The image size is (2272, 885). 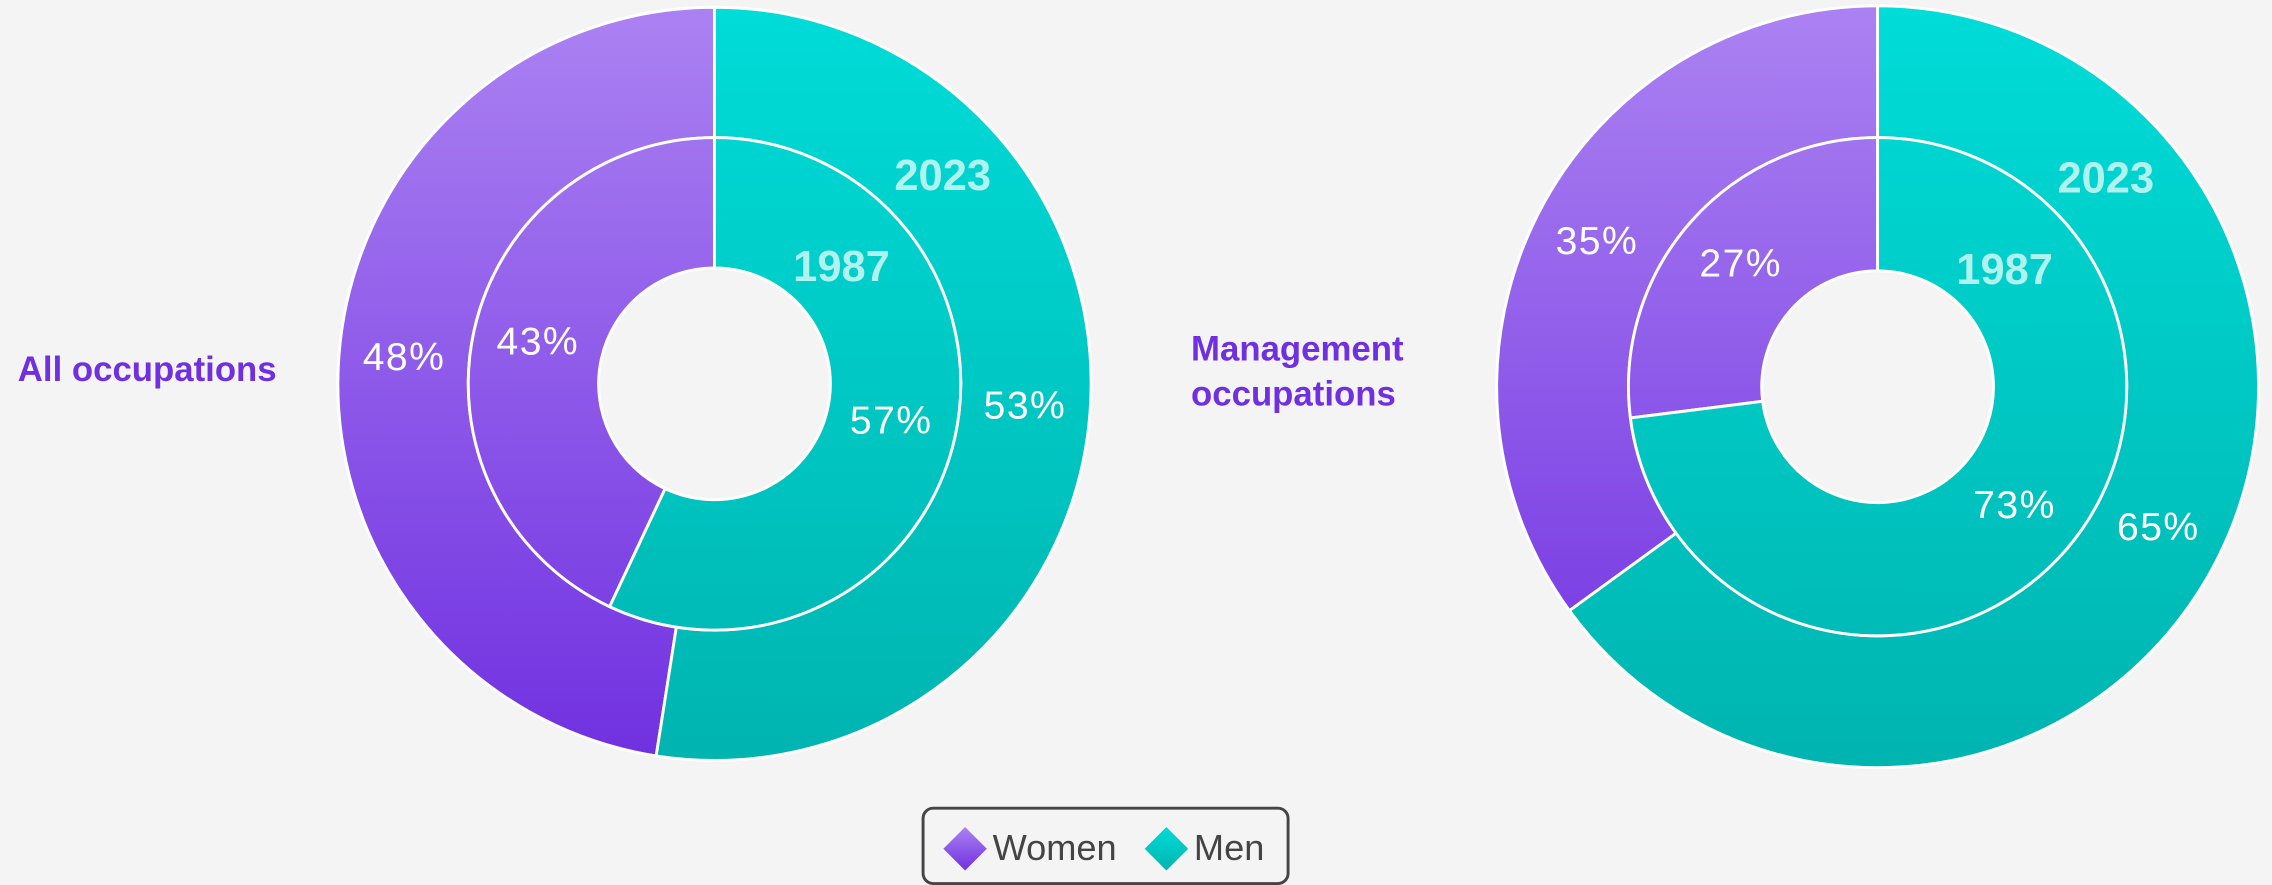 I want to click on legend-box, so click(x=1105, y=845).